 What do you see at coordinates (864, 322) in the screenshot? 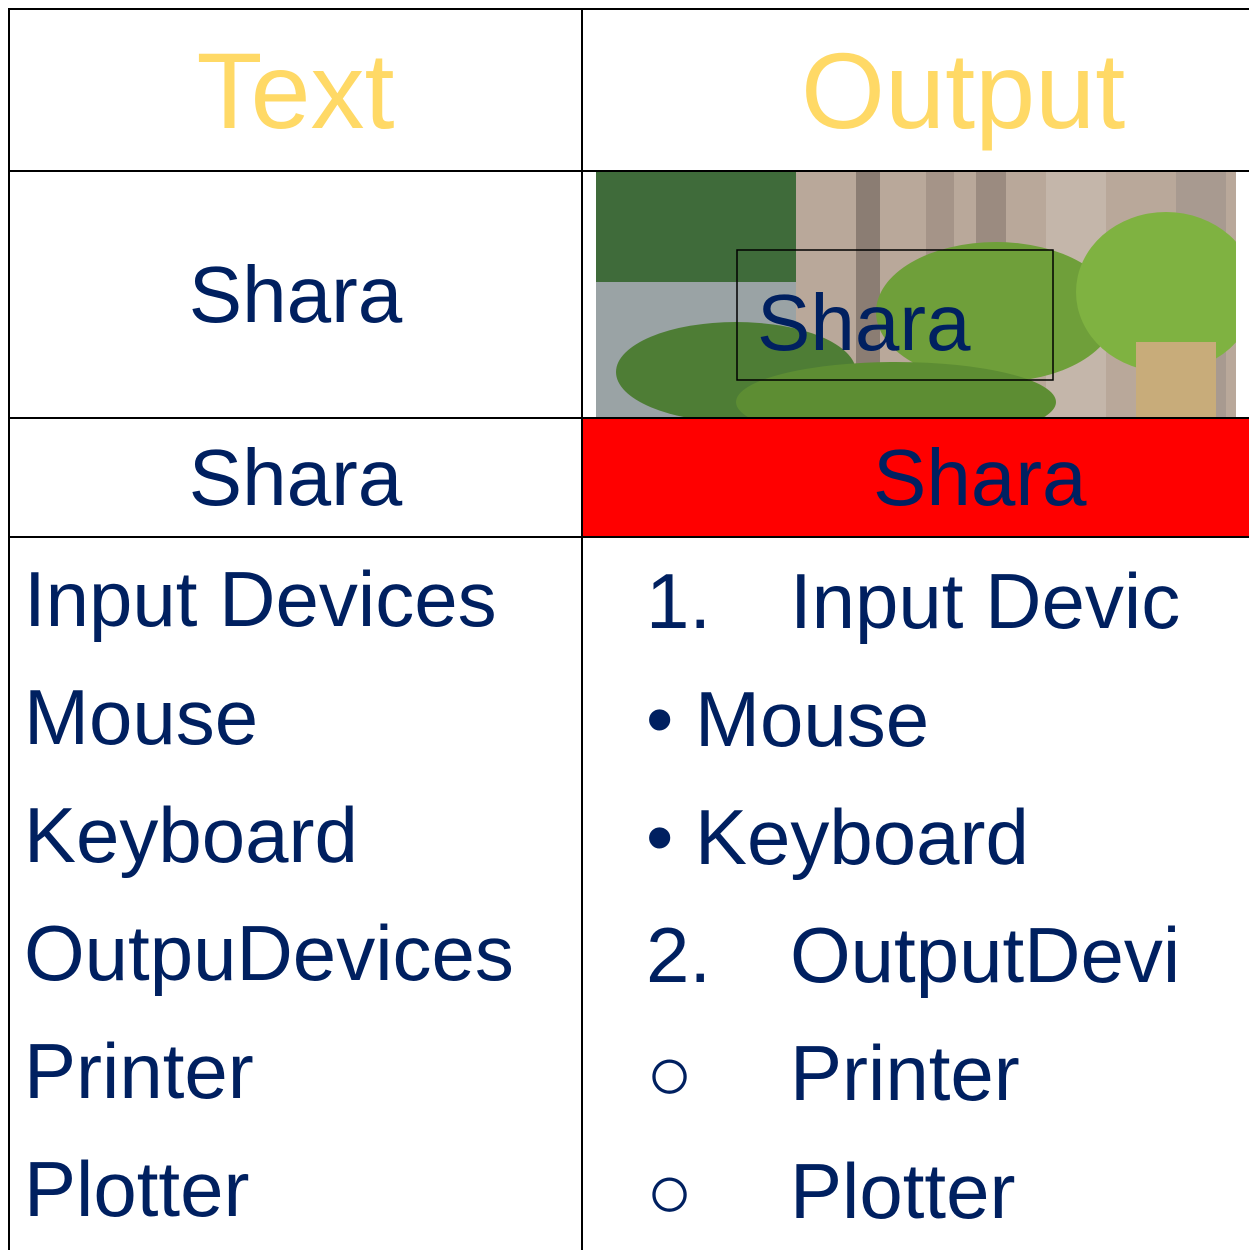
I see `overlay-text: Shara` at bounding box center [864, 322].